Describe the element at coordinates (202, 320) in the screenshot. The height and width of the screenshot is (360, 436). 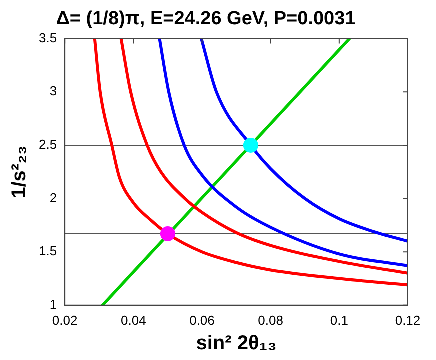
I see `x-tick-label: 0.06` at that location.